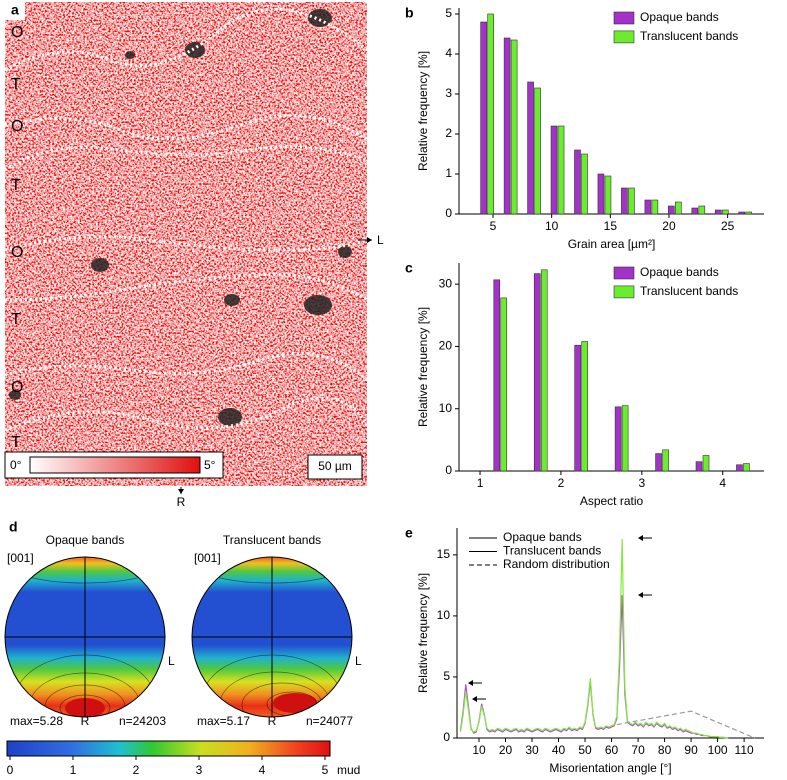 This screenshot has height=780, width=787. Describe the element at coordinates (115, 465) in the screenshot. I see `misorientation-colorbar` at that location.